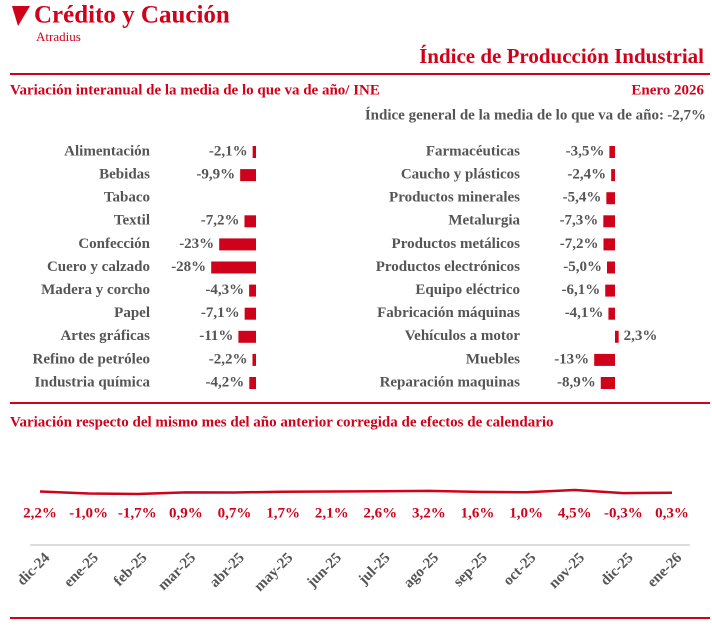  What do you see at coordinates (137, 513) in the screenshot?
I see `value-label: -1,7%` at bounding box center [137, 513].